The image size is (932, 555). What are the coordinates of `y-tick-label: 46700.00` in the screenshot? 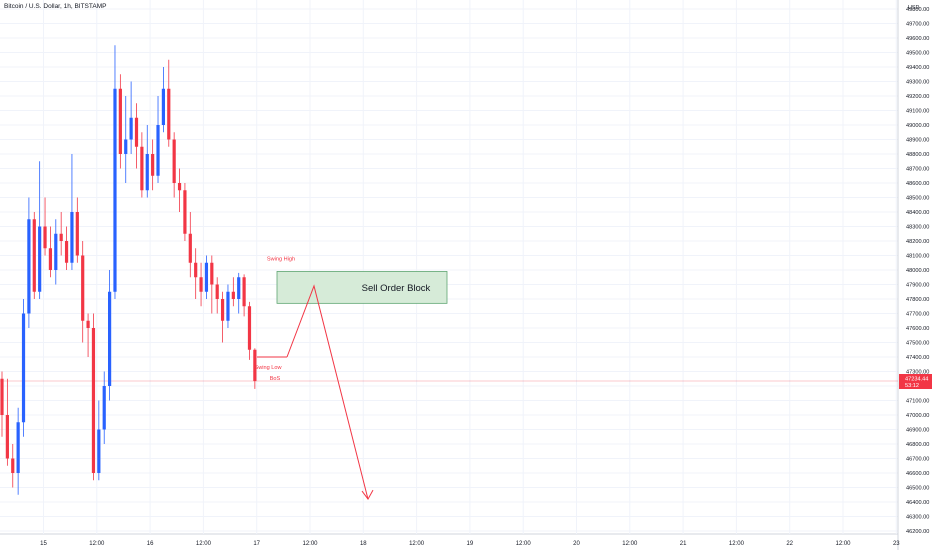 It's located at (917, 460).